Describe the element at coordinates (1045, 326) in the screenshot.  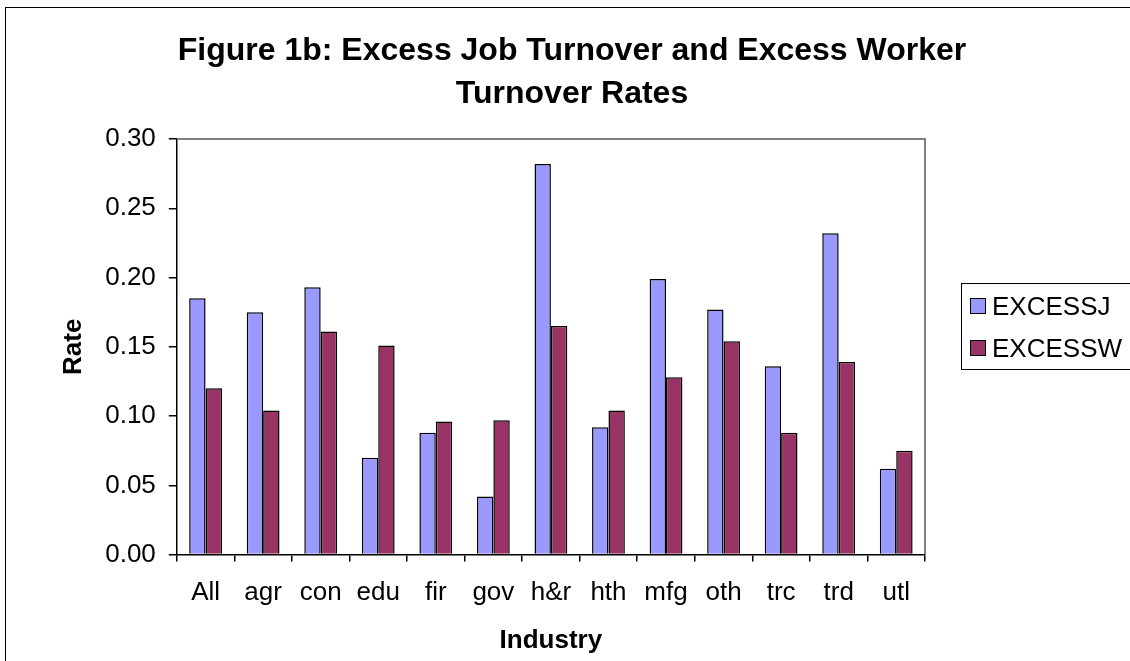
I see `legend-box: EXCESSJ EXCESSW` at that location.